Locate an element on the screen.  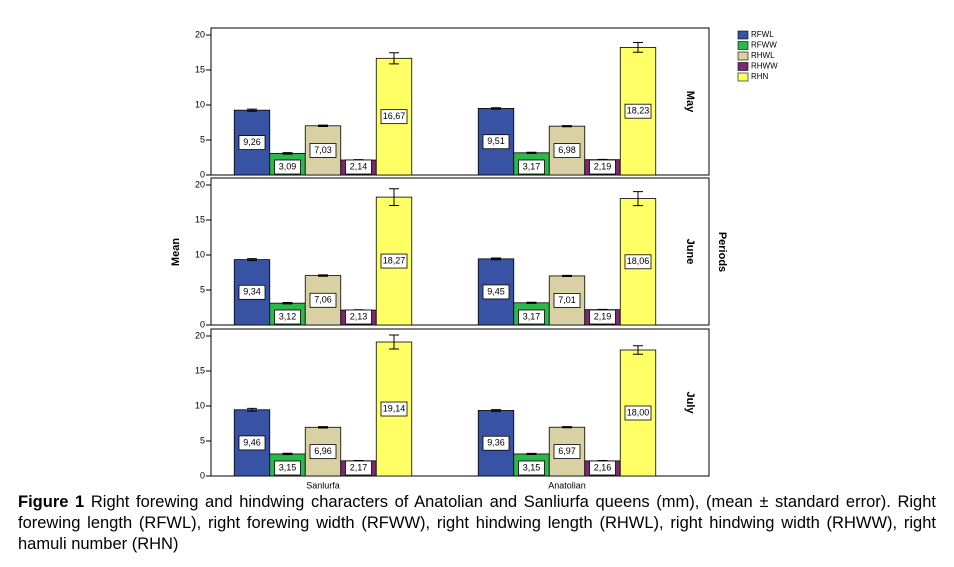
value-label: 2,16 is located at coordinates (603, 467).